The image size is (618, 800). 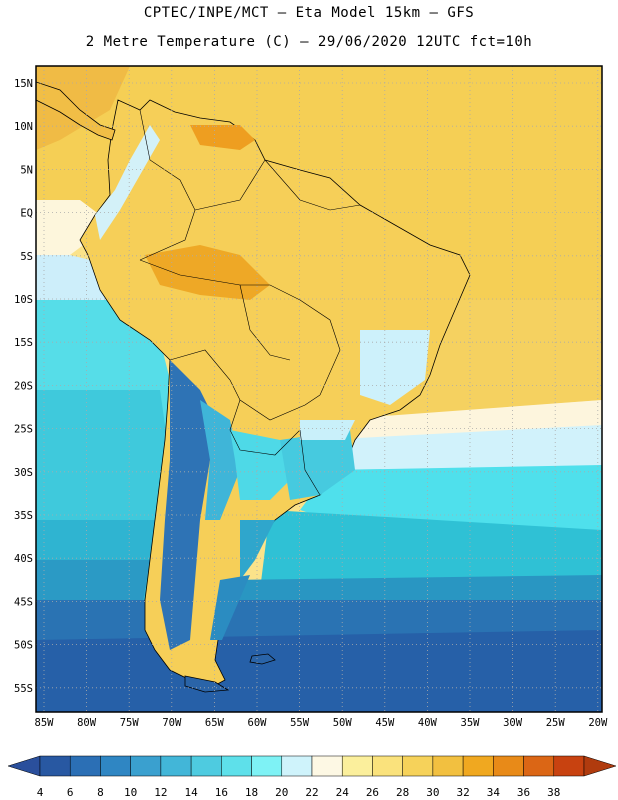 What do you see at coordinates (23, 646) in the screenshot?
I see `lat-label: 50S` at bounding box center [23, 646].